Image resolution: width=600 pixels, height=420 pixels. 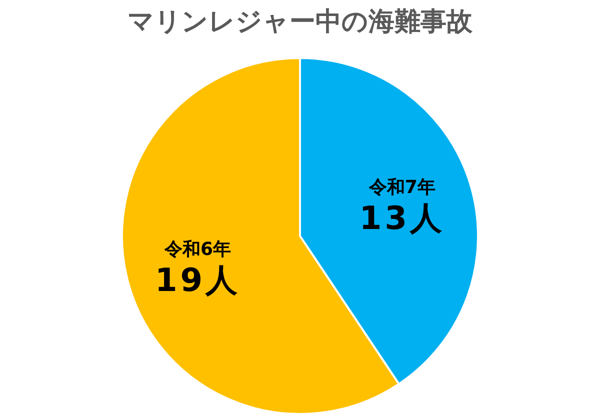 I want to click on slice-label: 令和7年, so click(x=402, y=187).